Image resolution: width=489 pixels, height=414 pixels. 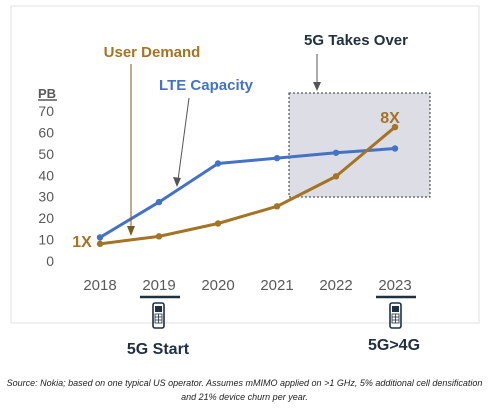 I want to click on takeover-region, so click(x=359, y=145).